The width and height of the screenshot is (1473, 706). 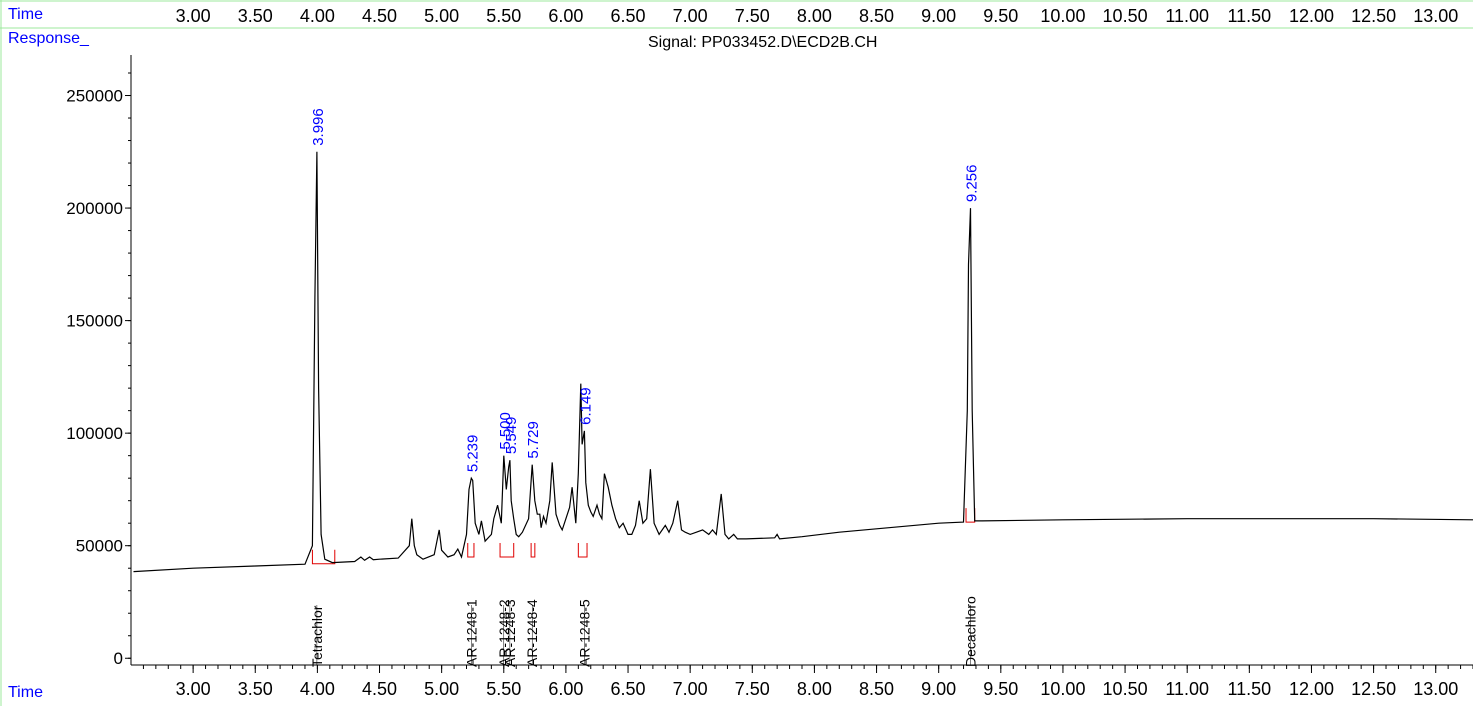 What do you see at coordinates (94, 96) in the screenshot?
I see `y-tick-label: 250000` at bounding box center [94, 96].